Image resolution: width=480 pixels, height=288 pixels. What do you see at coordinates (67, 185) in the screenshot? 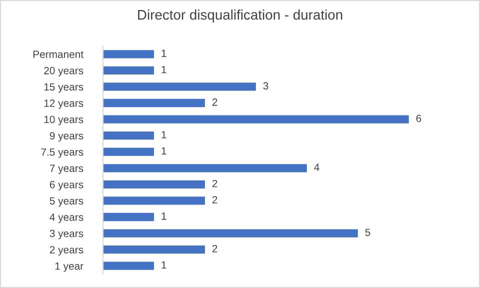
I see `y-tick-label: 6 years` at bounding box center [67, 185].